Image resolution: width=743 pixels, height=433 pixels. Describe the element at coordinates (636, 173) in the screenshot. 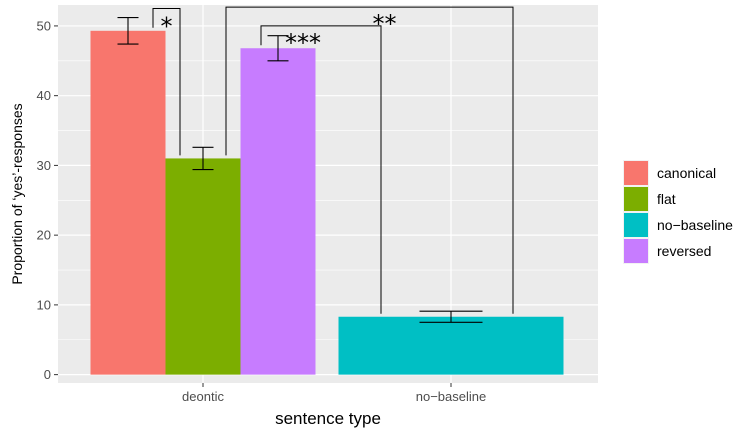

I see `legend-swatch-canonical` at that location.